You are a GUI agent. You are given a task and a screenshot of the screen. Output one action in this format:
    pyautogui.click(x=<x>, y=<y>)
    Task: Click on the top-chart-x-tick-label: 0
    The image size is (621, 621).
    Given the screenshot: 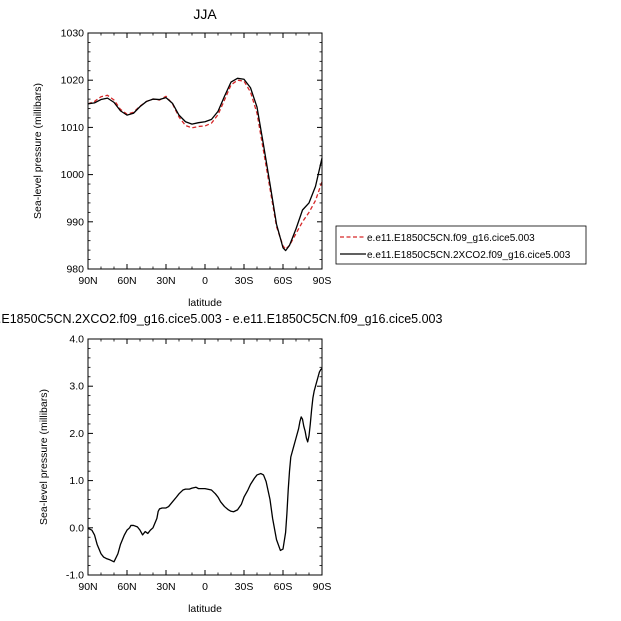 What is the action you would take?
    pyautogui.click(x=205, y=281)
    